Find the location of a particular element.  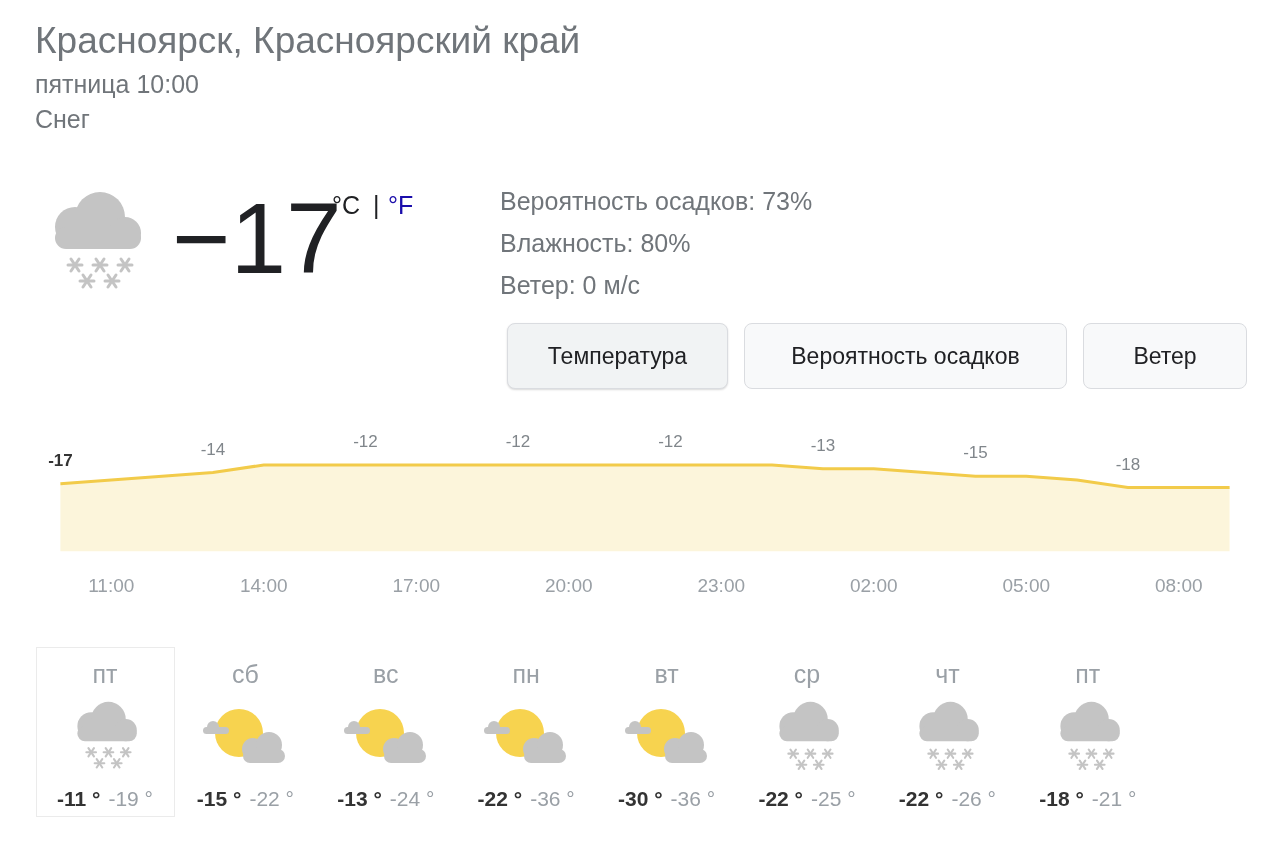

data-label: -26 ° is located at coordinates (973, 798).